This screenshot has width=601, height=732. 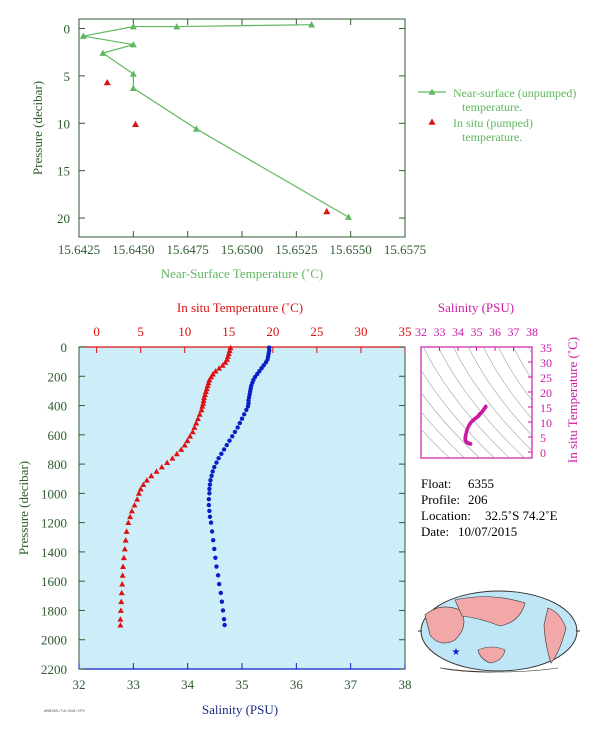 I want to click on location-value: 32.5˚S 74.2˚E, so click(x=521, y=515).